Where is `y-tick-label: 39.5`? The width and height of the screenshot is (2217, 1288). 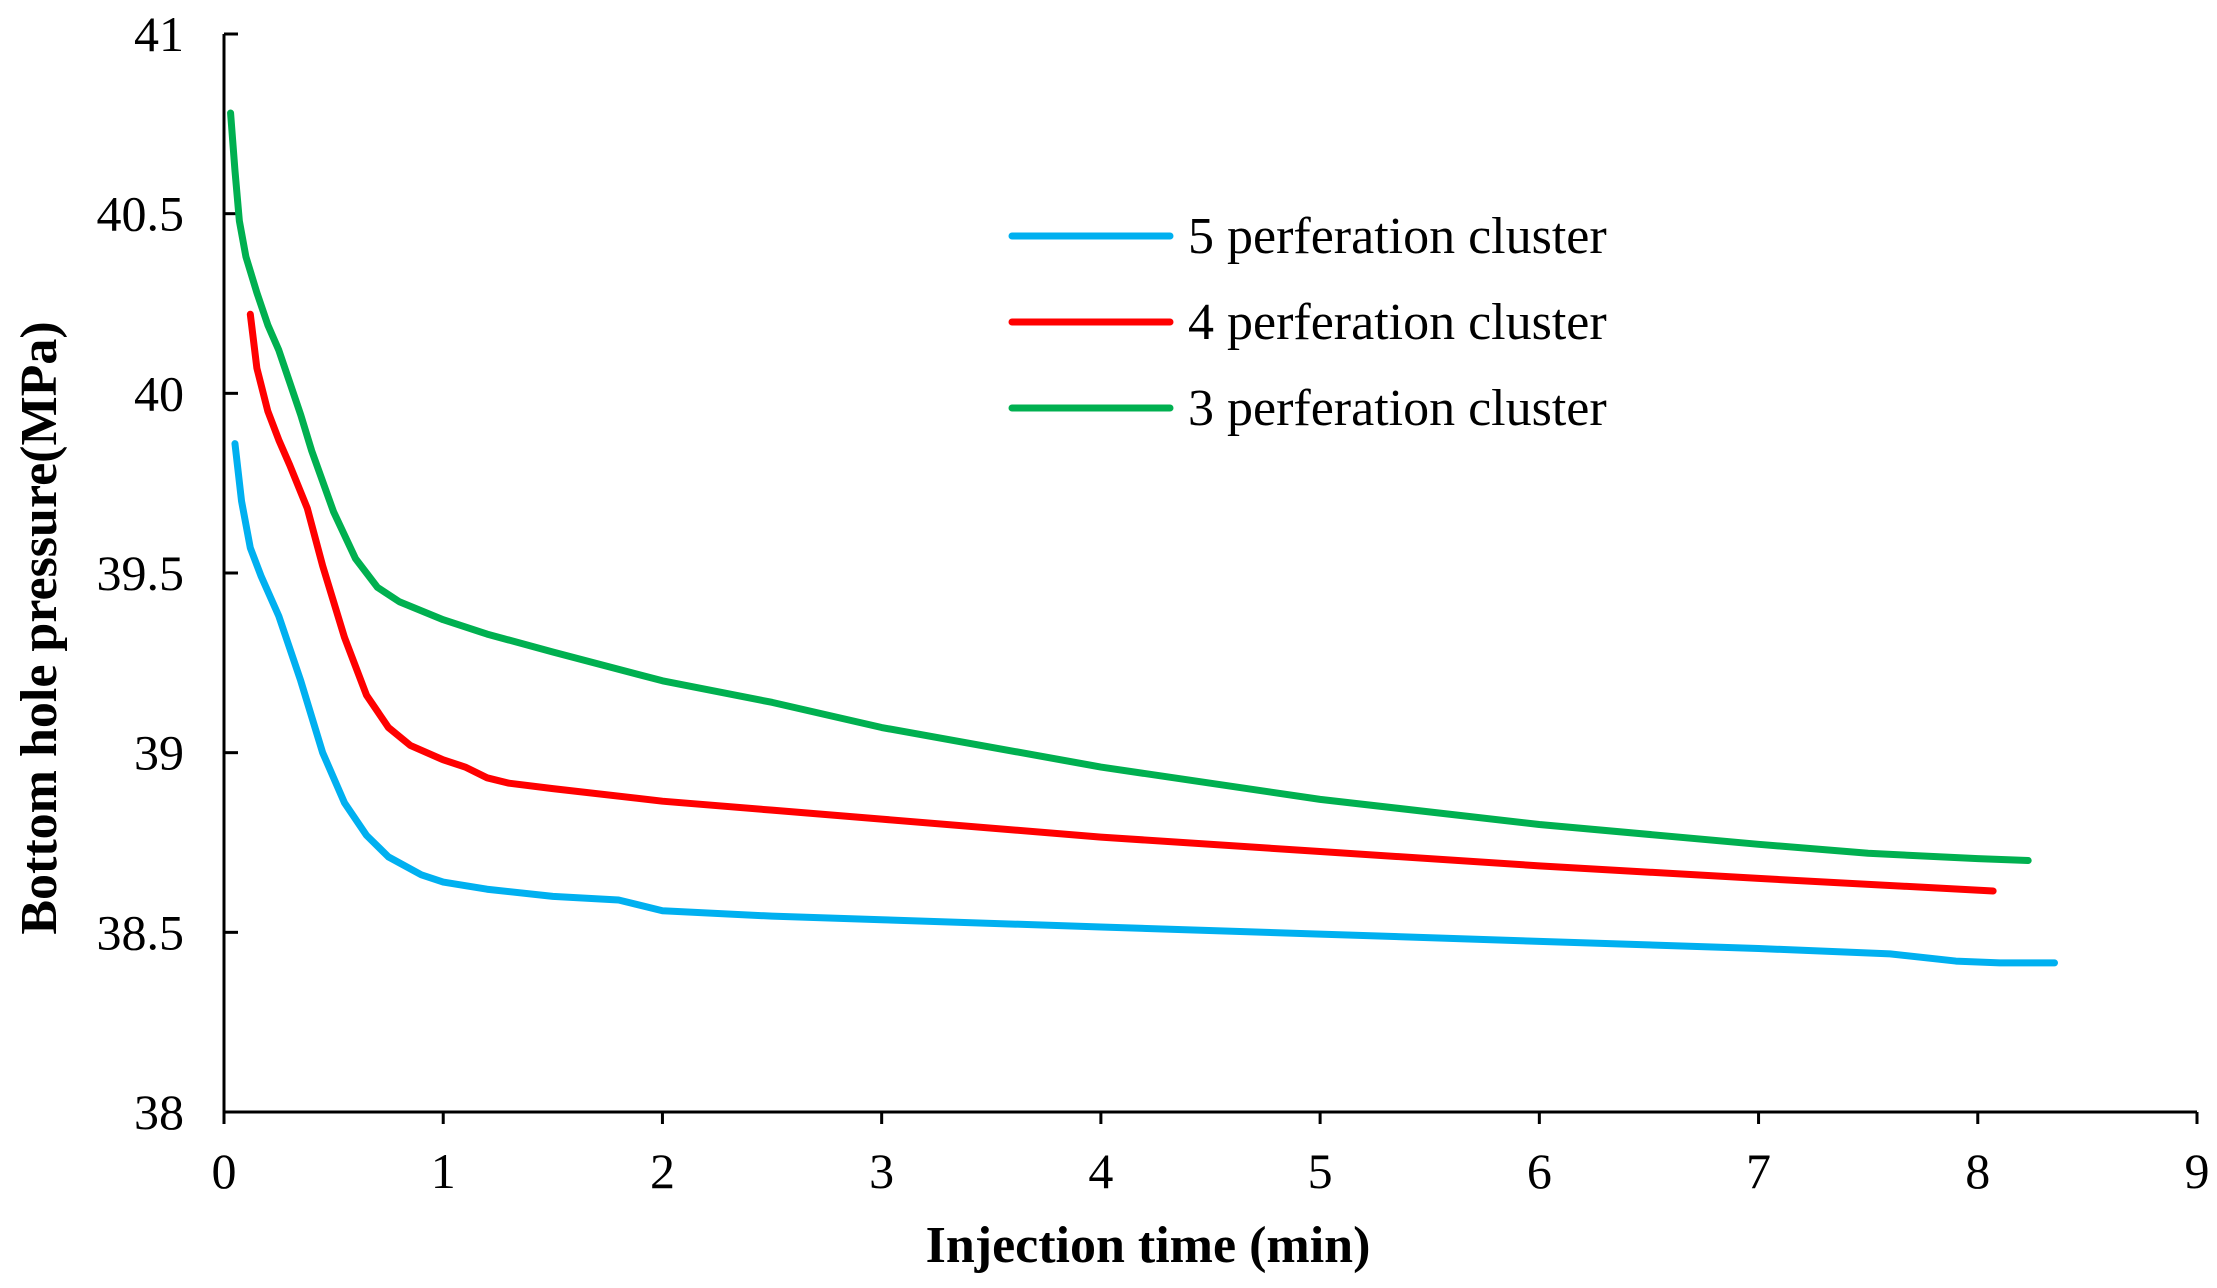 y-tick-label: 39.5 is located at coordinates (141, 573).